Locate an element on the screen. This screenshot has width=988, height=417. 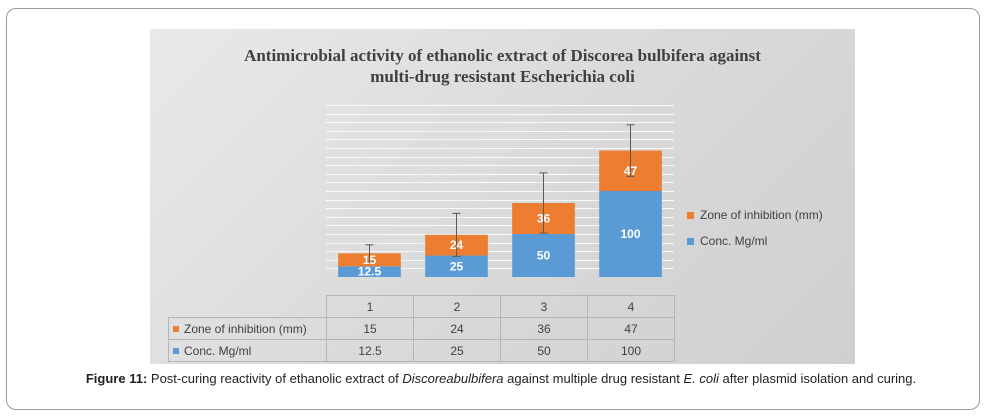
table-cell: 100 is located at coordinates (631, 350).